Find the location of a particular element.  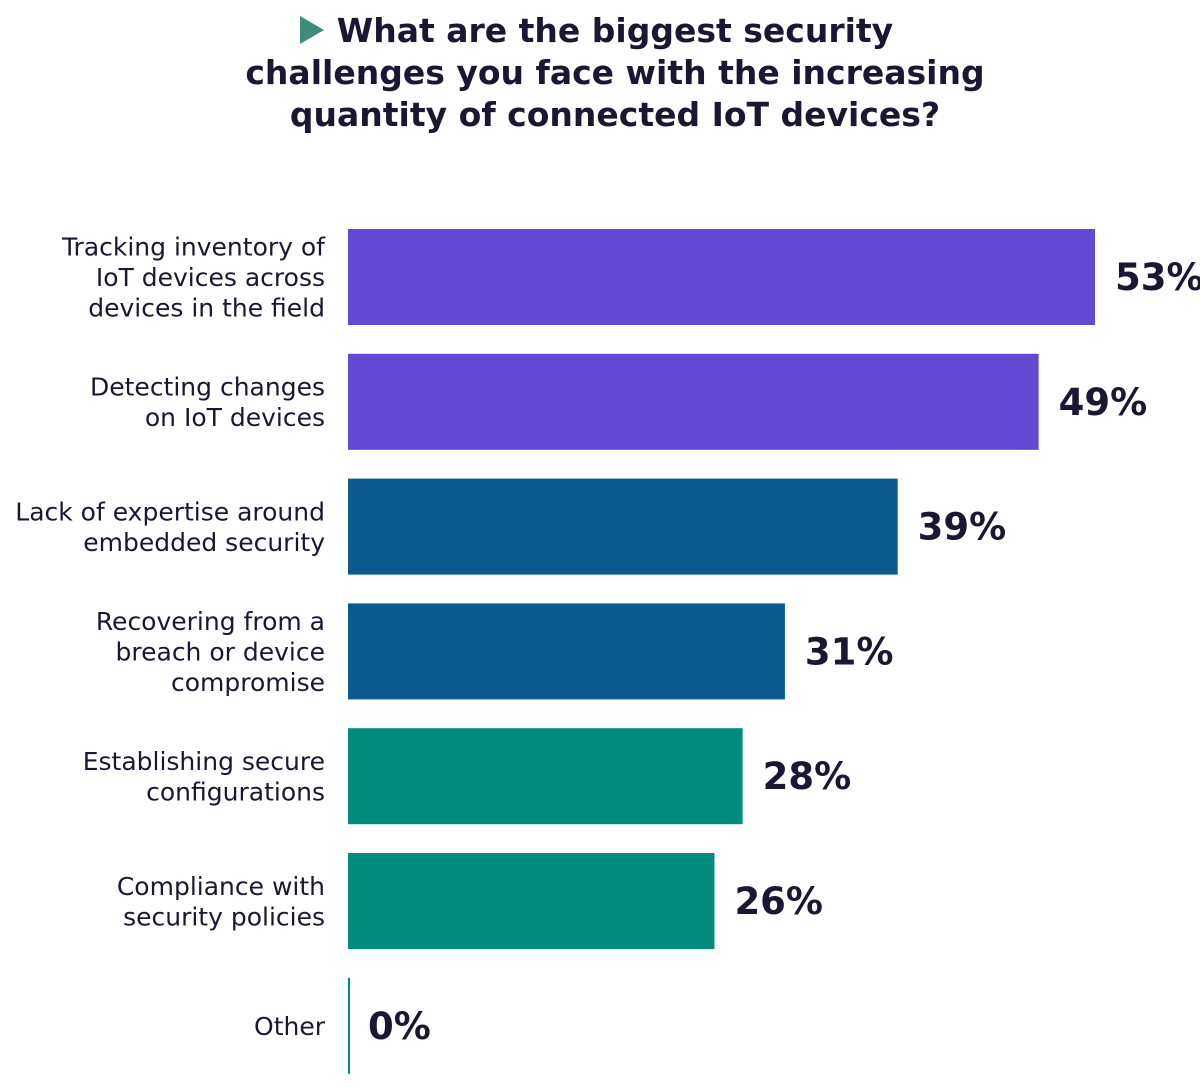

chart-title-line: challenges you face with the increasing is located at coordinates (614, 72).